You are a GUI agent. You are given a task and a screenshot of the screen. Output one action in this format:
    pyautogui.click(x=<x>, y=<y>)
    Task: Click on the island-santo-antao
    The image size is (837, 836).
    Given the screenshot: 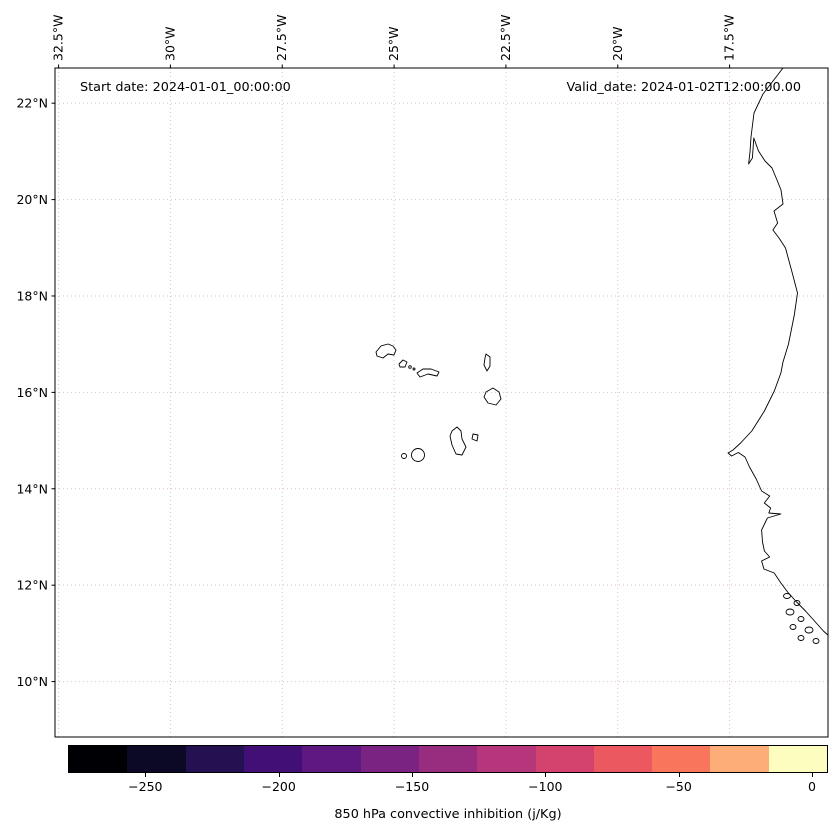 What is the action you would take?
    pyautogui.click(x=386, y=351)
    